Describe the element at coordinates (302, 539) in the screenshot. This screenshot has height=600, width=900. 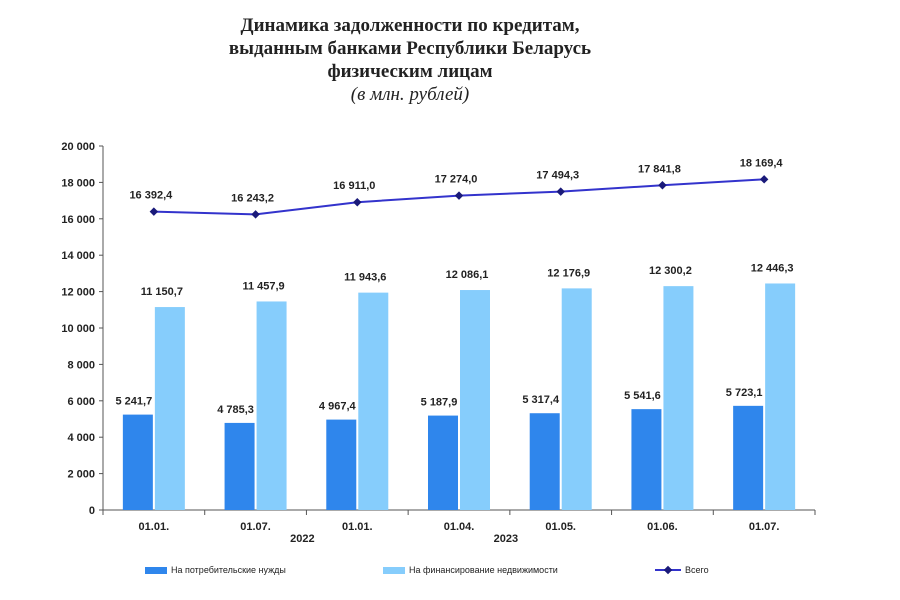
I see `year-label: 2022` at that location.